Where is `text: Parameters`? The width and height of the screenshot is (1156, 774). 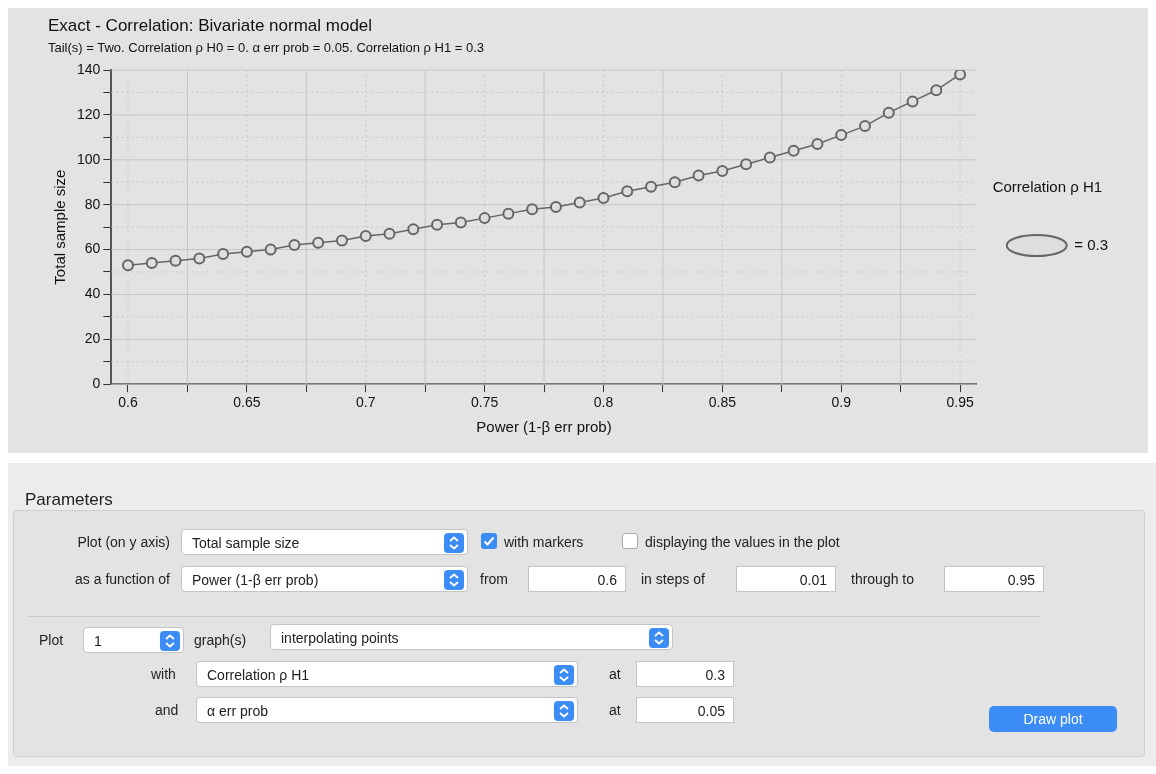
text: Parameters is located at coordinates (69, 500).